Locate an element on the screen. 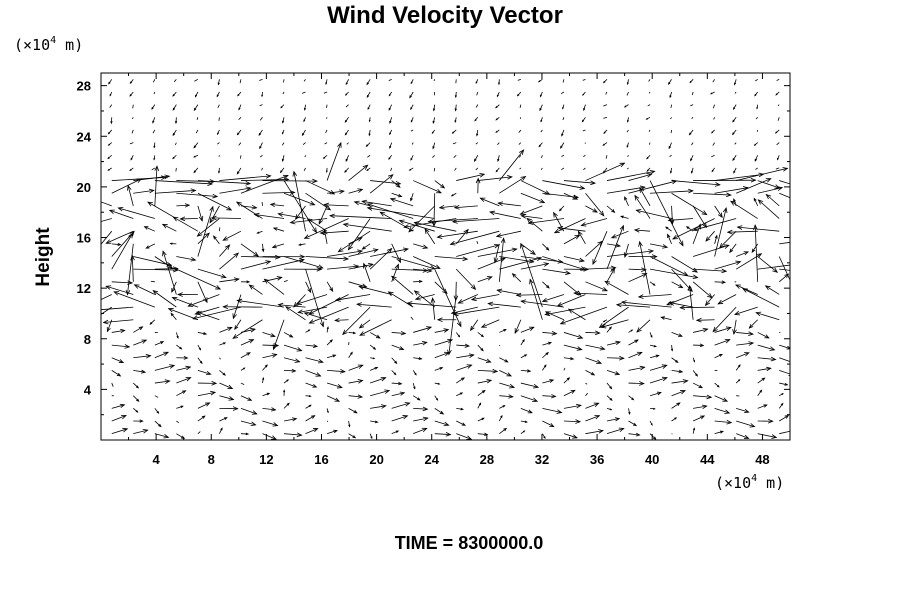  x-tick-label: 36 is located at coordinates (597, 459).